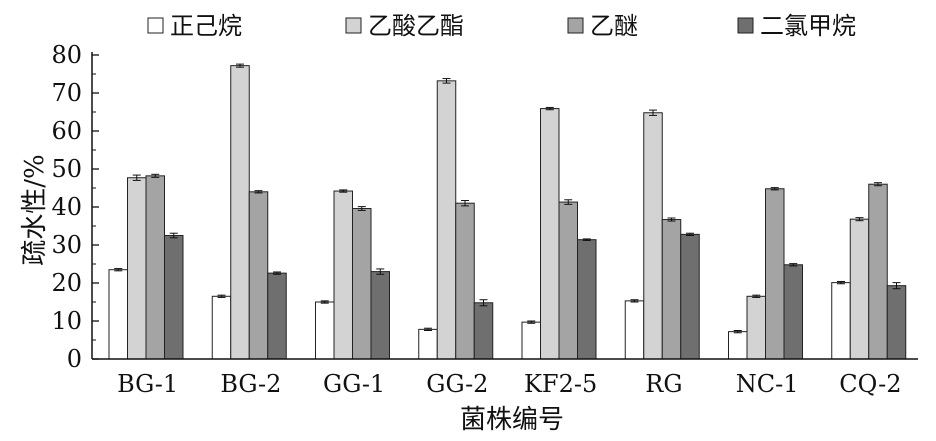 Image resolution: width=936 pixels, height=441 pixels. What do you see at coordinates (137, 268) in the screenshot?
I see `bar-BG-1-乙酸乙酯` at bounding box center [137, 268].